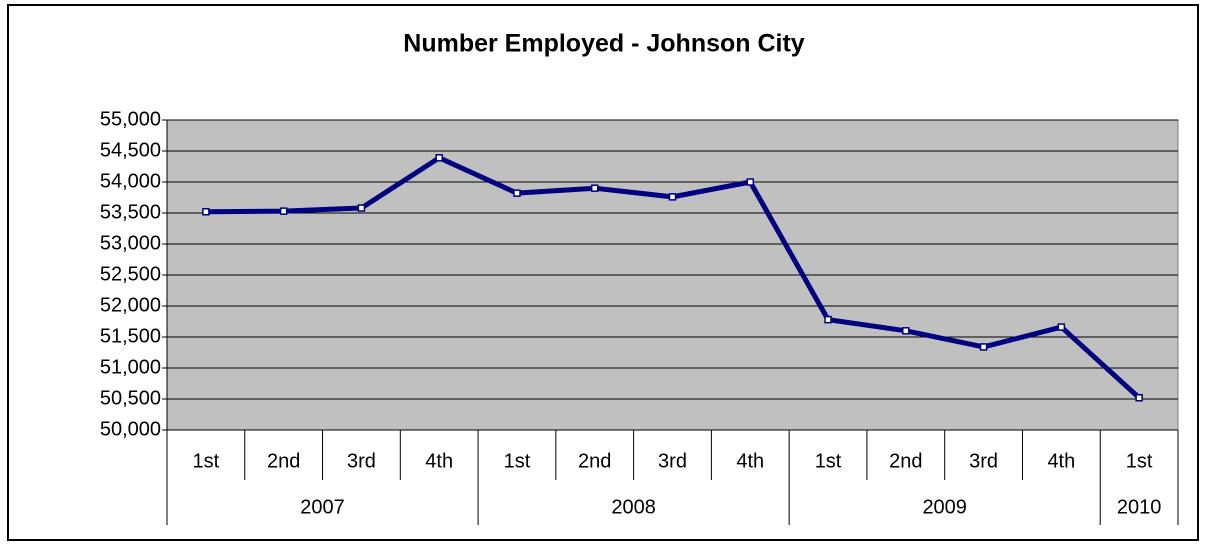 This screenshot has height=546, width=1207. What do you see at coordinates (604, 44) in the screenshot?
I see `chart-title: Number Employed - Johnson City` at bounding box center [604, 44].